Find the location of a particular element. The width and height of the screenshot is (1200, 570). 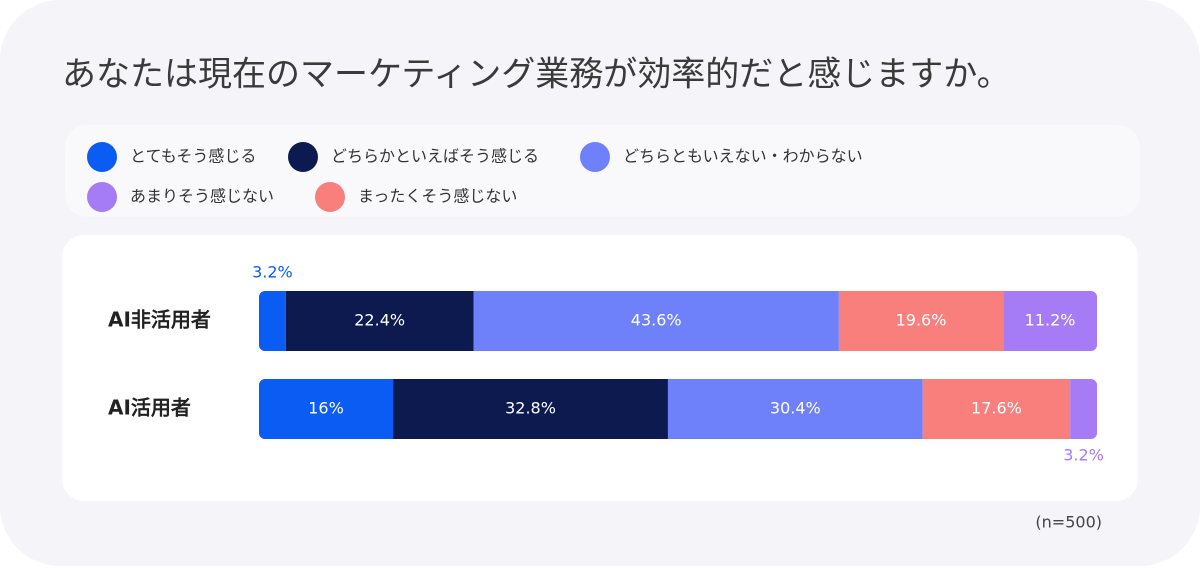

value-label: 43.6% is located at coordinates (656, 320).